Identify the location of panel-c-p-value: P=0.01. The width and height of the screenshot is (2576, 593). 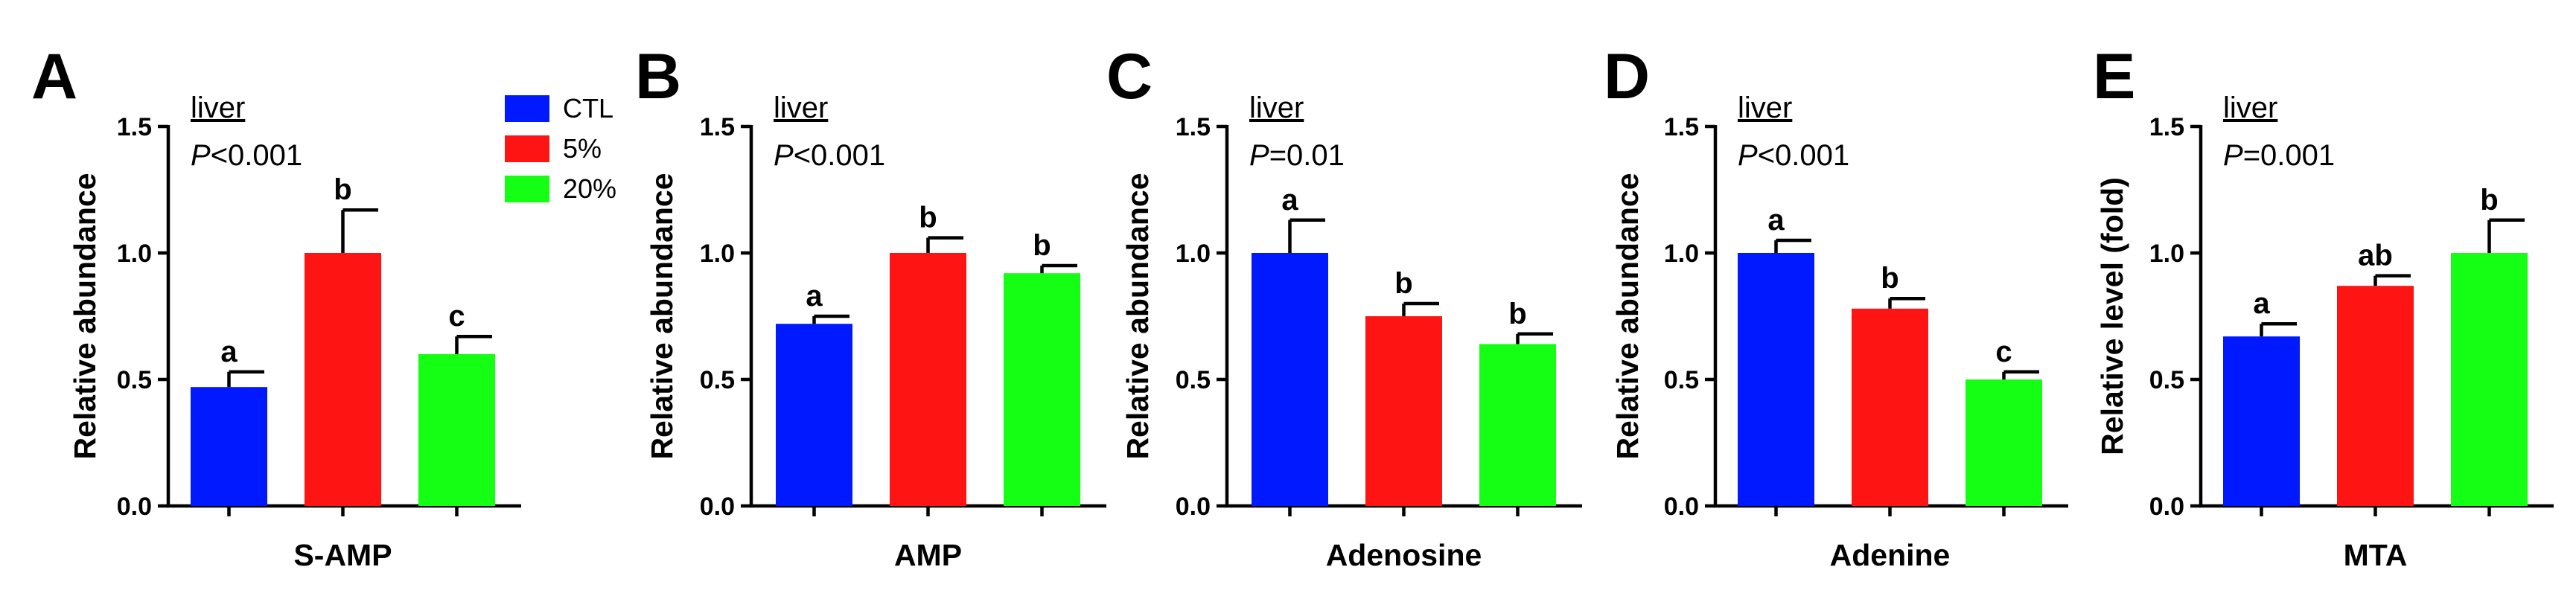
(1297, 155).